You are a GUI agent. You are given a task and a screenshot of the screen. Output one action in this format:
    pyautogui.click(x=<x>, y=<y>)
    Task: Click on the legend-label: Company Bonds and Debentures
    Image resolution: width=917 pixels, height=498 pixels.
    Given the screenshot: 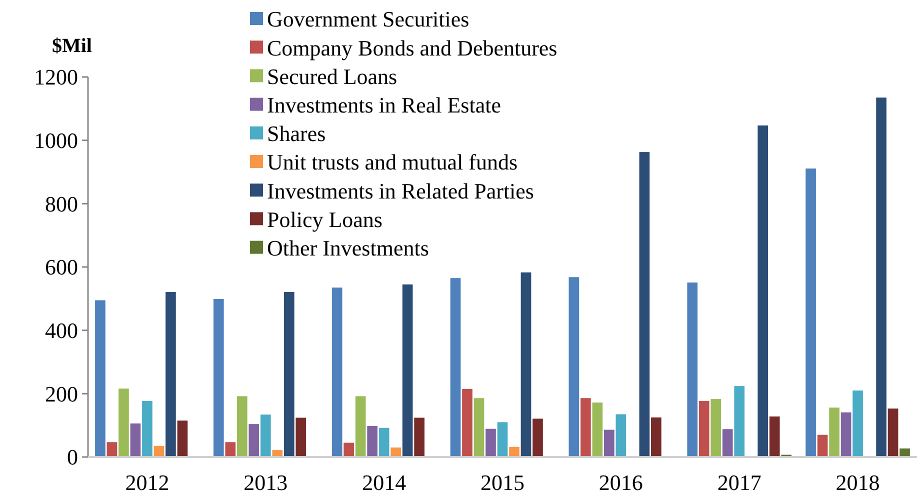 What is the action you would take?
    pyautogui.click(x=412, y=47)
    